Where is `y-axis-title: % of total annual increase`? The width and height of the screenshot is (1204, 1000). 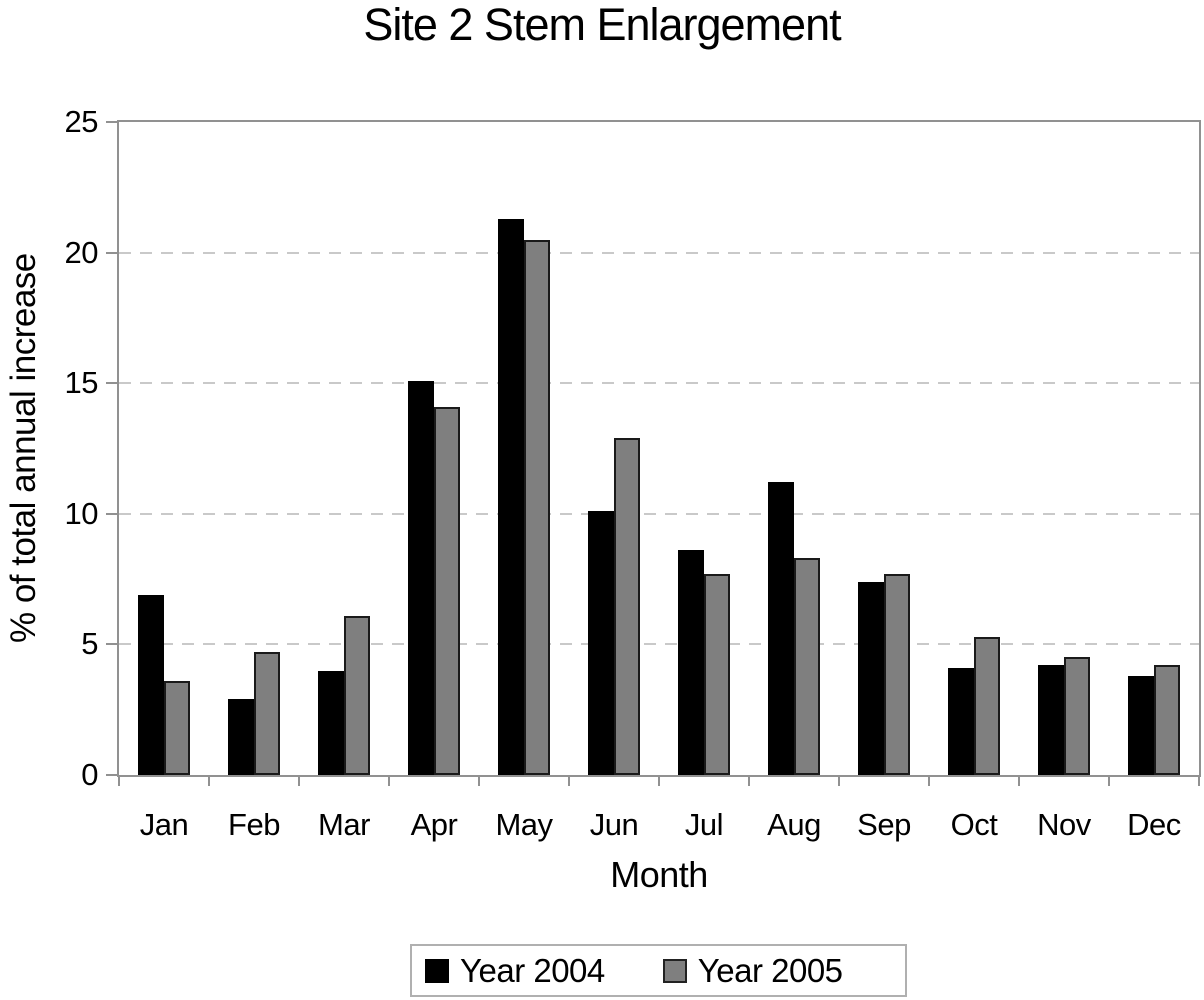 y-axis-title: % of total annual increase is located at coordinates (23, 448).